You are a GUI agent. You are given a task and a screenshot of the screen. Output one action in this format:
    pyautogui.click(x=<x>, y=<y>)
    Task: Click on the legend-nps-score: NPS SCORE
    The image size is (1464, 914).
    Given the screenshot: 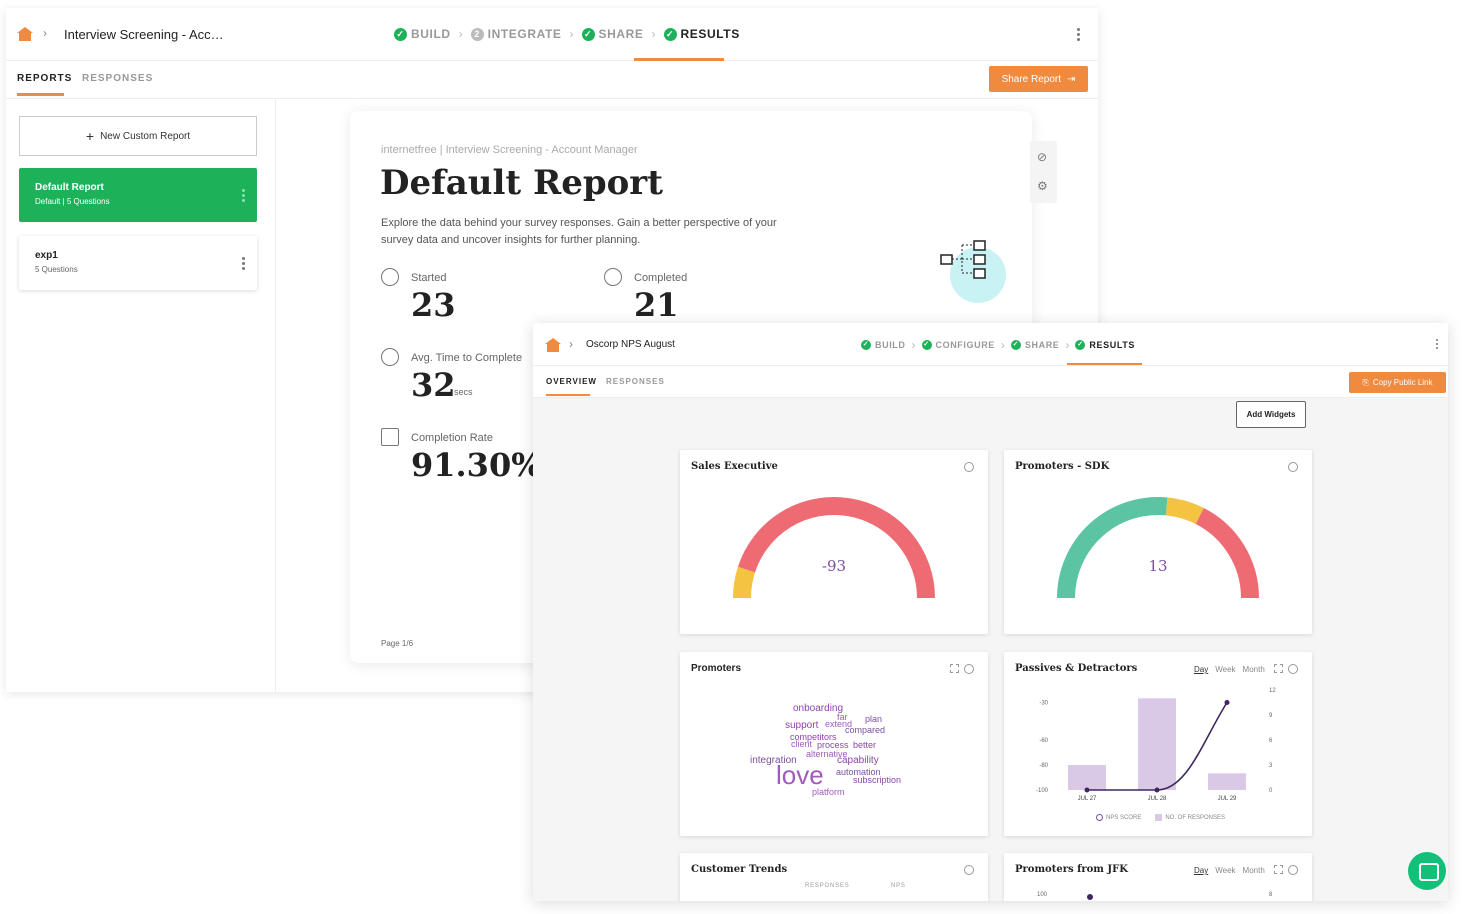 What is the action you would take?
    pyautogui.click(x=1118, y=817)
    